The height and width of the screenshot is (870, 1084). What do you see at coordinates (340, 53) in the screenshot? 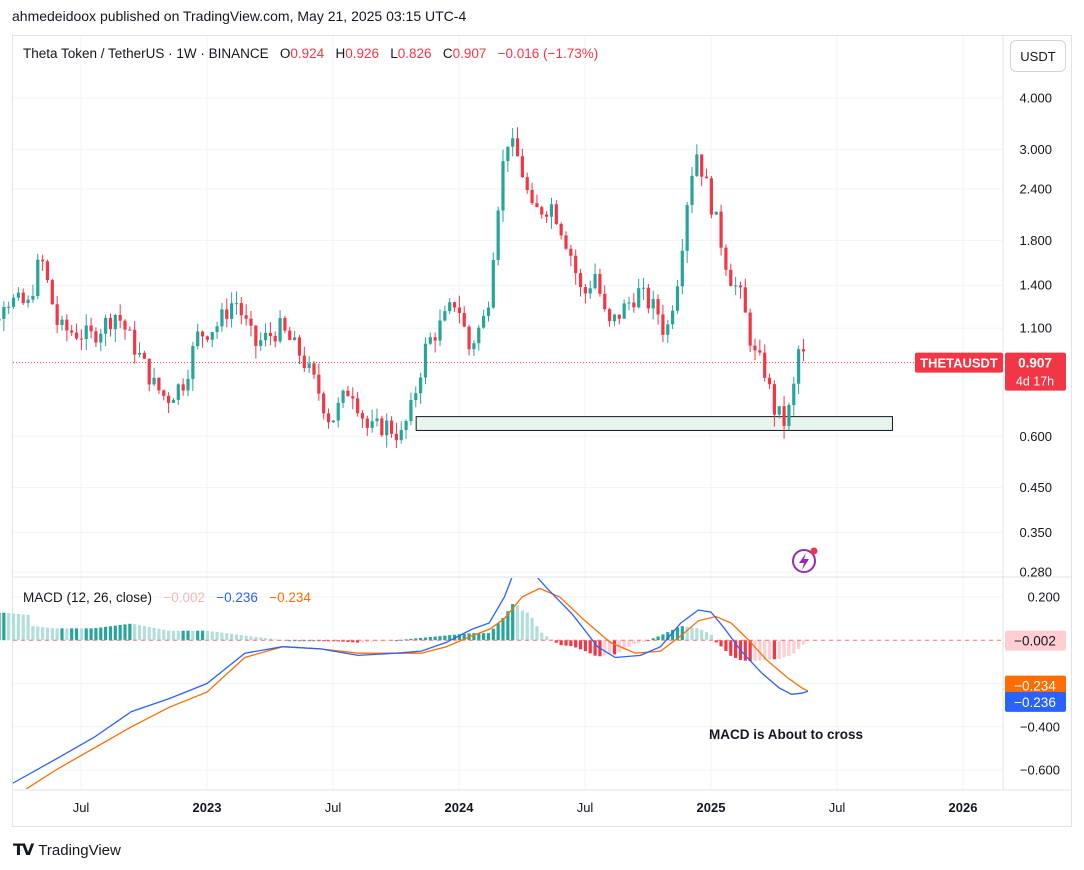
I see `high-label: H` at bounding box center [340, 53].